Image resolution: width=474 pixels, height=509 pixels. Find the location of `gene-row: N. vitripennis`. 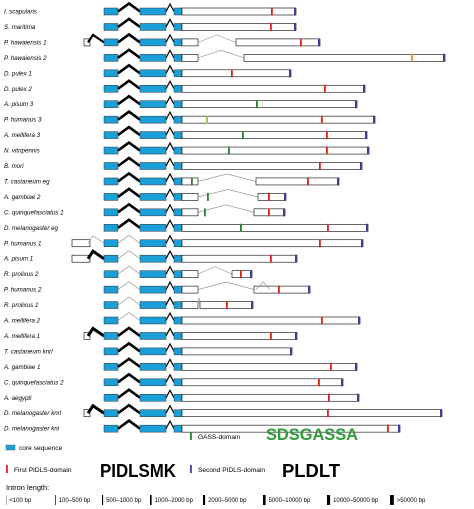

gene-row: N. vitripennis is located at coordinates (187, 147).